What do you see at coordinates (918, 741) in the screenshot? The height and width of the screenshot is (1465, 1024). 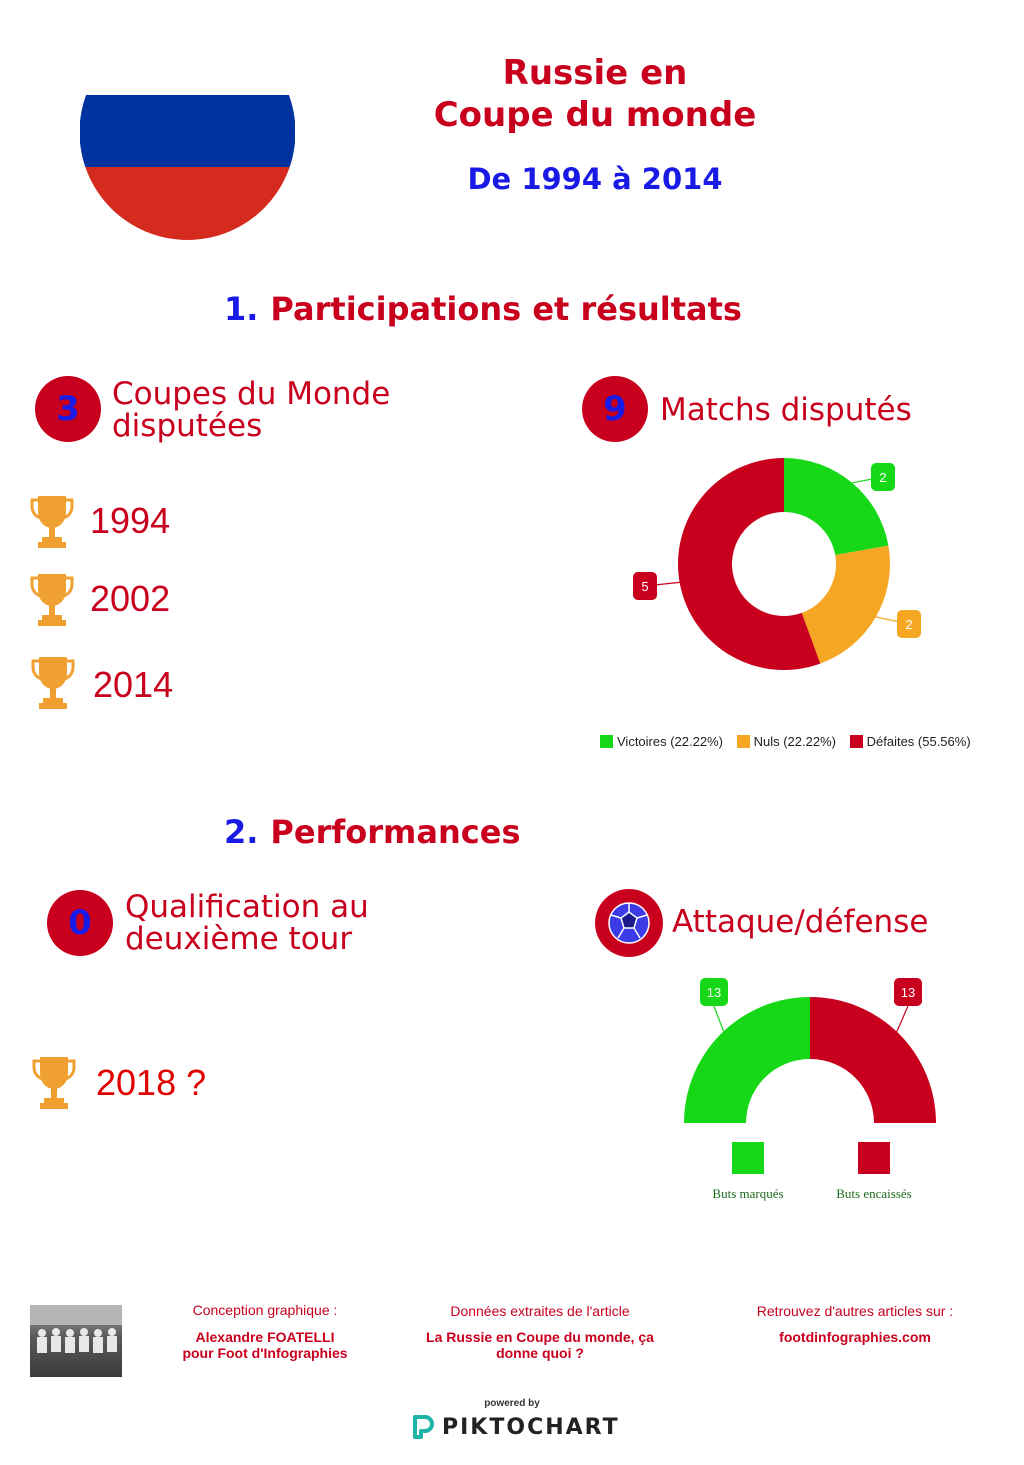 I see `legend-label-defaites: Défaites (55.56%)` at bounding box center [918, 741].